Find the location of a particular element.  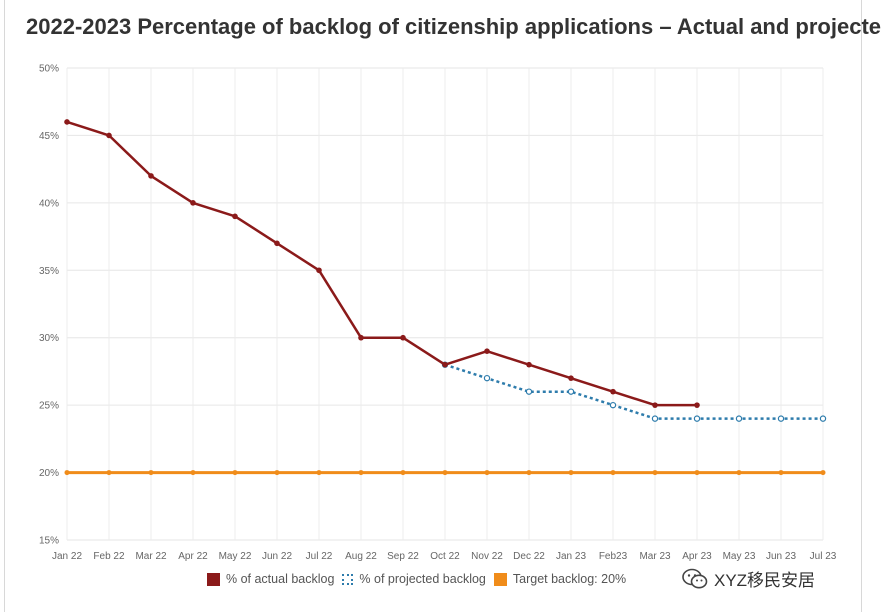

x-tick-label: Apr 23 is located at coordinates (697, 556).